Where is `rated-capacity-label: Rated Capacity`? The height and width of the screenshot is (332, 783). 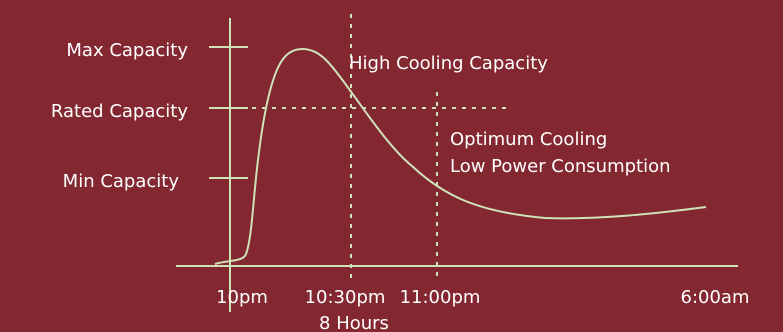
rated-capacity-label: Rated Capacity is located at coordinates (119, 111).